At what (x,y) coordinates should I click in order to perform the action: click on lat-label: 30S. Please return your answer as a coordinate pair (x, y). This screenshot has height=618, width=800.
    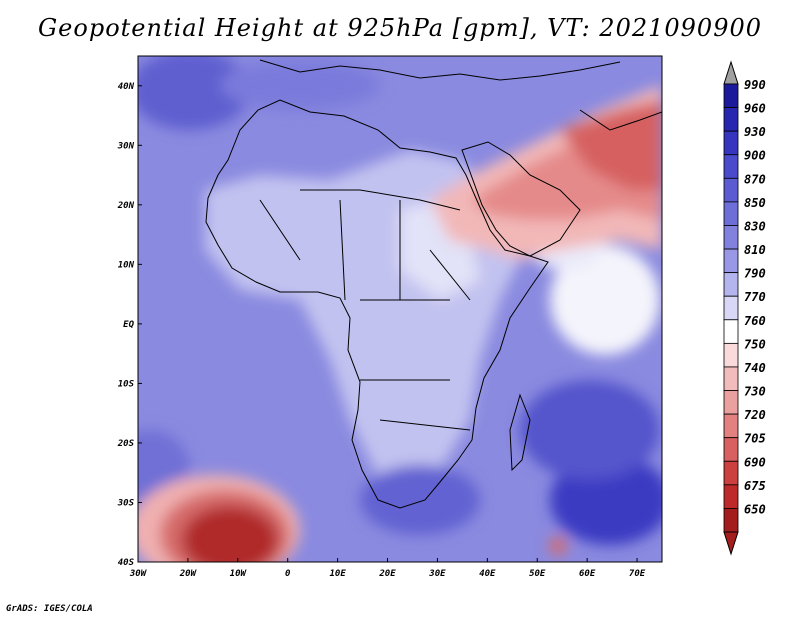
    Looking at the image, I should click on (126, 503).